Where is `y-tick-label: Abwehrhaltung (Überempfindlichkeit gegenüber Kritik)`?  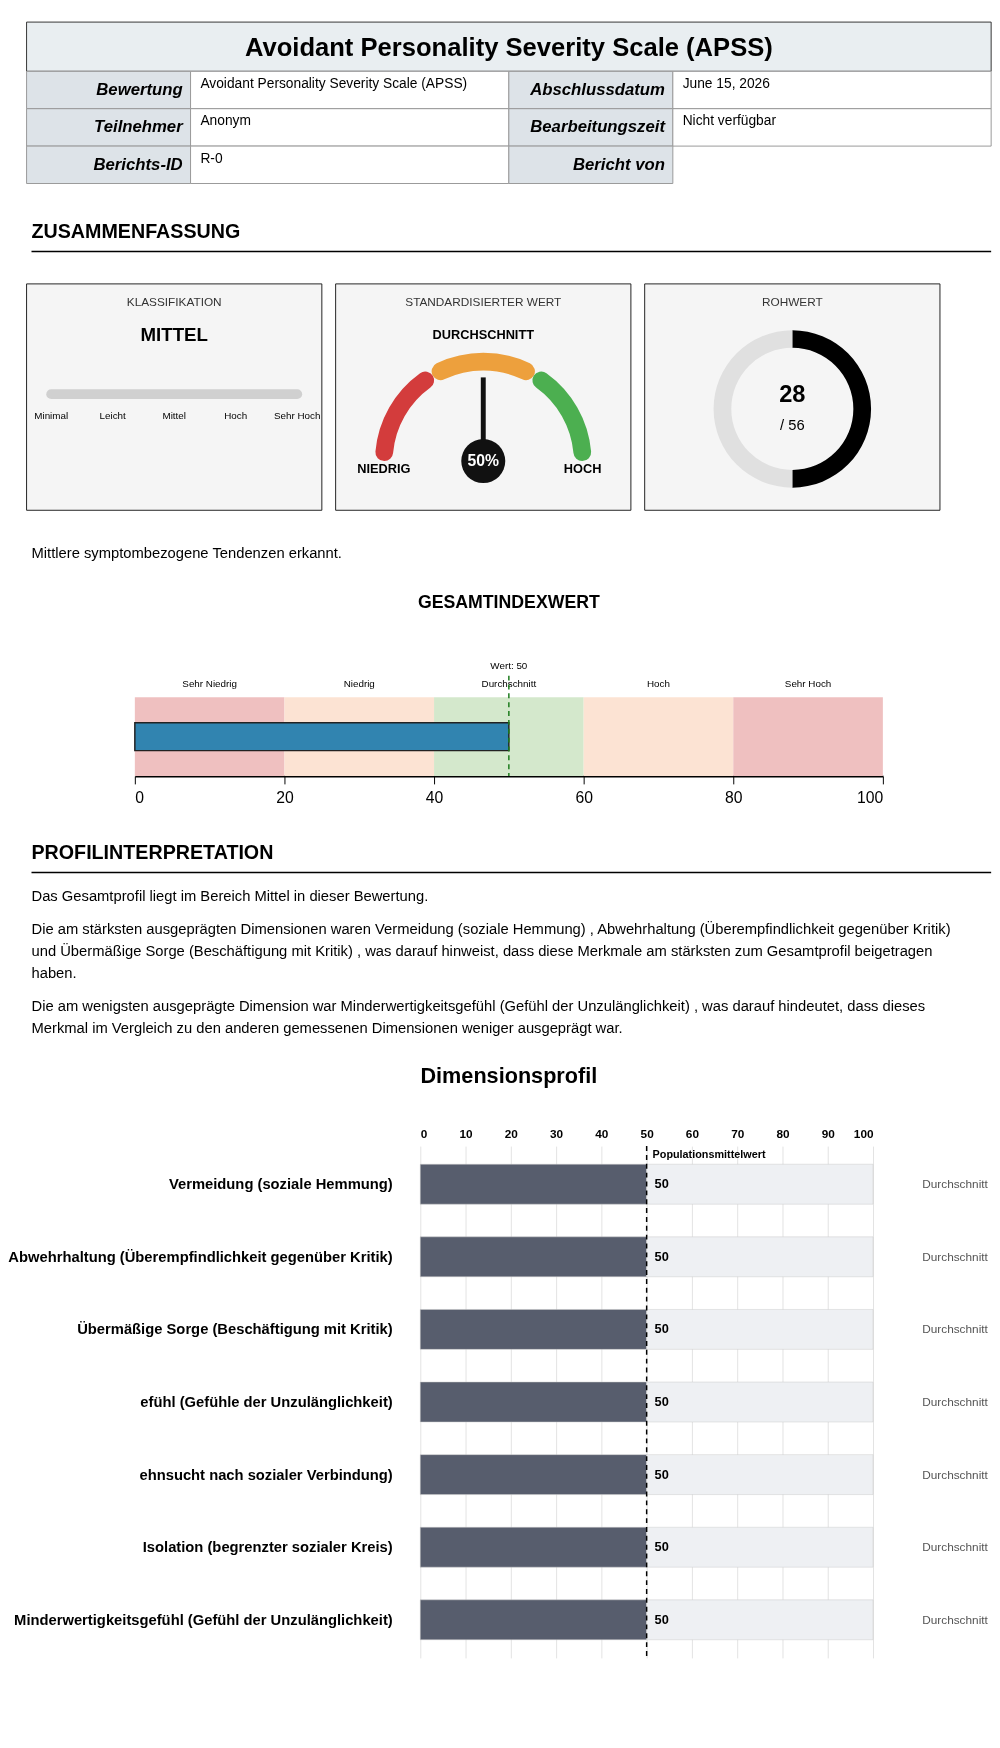 y-tick-label: Abwehrhaltung (Überempfindlichkeit gegenüber Kritik) is located at coordinates (200, 1256).